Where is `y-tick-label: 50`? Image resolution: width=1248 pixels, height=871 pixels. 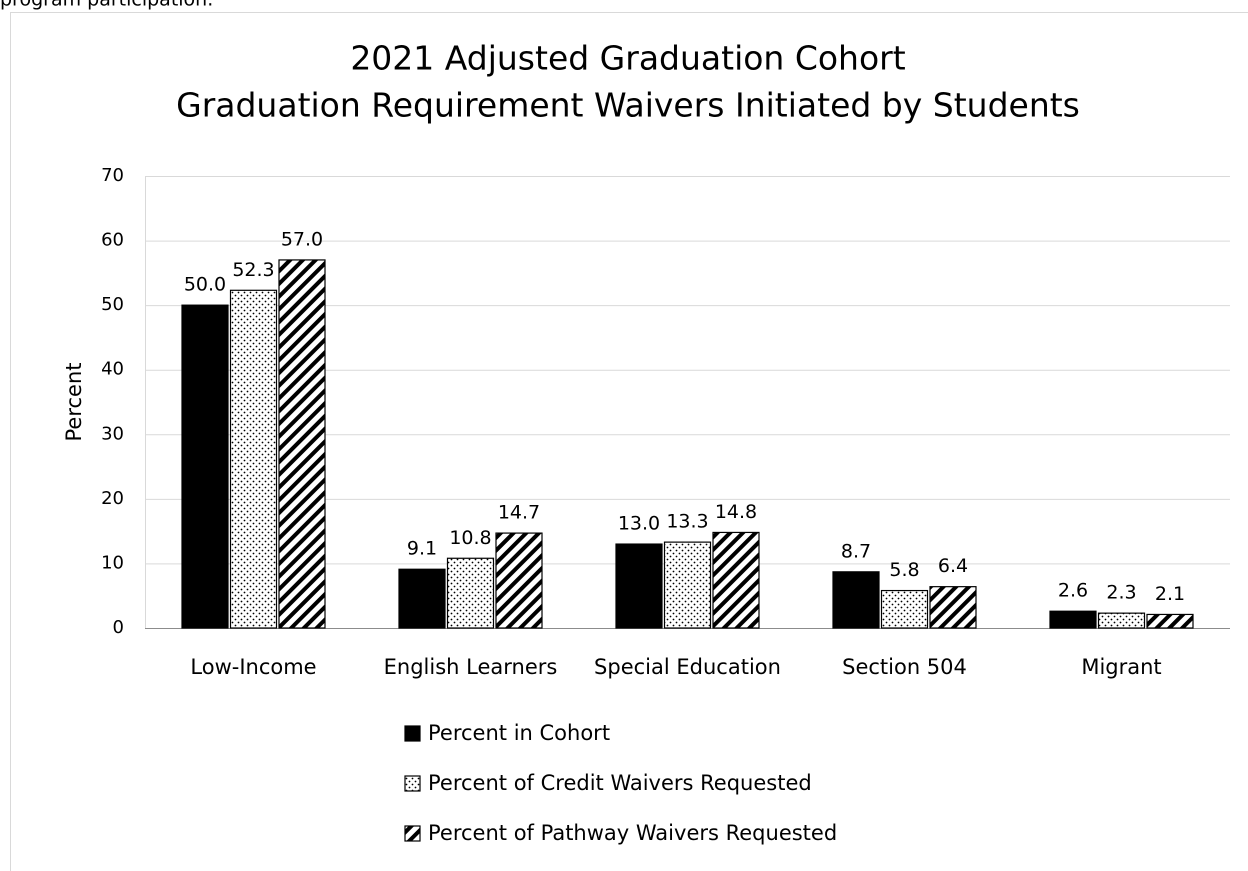 y-tick-label: 50 is located at coordinates (112, 304).